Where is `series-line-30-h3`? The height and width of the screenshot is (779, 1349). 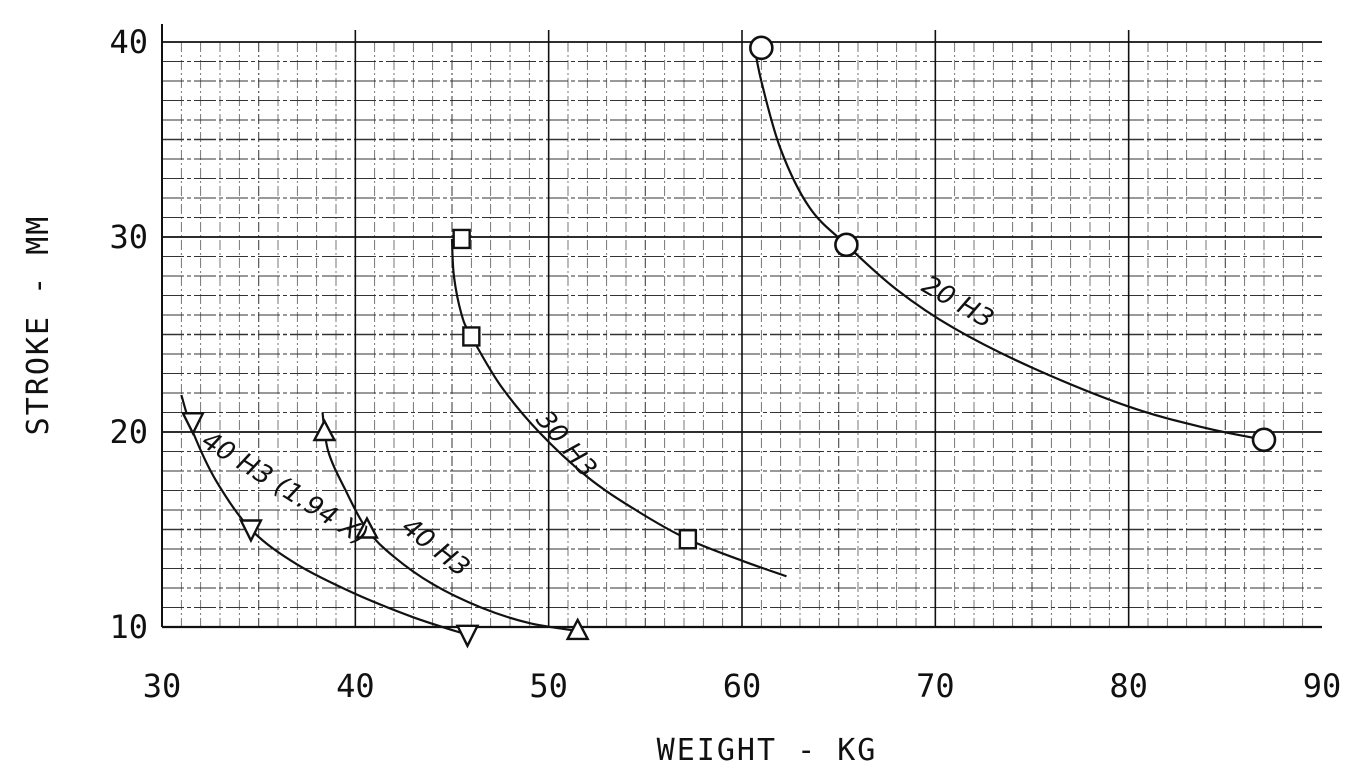 series-line-30-h3 is located at coordinates (618, 408).